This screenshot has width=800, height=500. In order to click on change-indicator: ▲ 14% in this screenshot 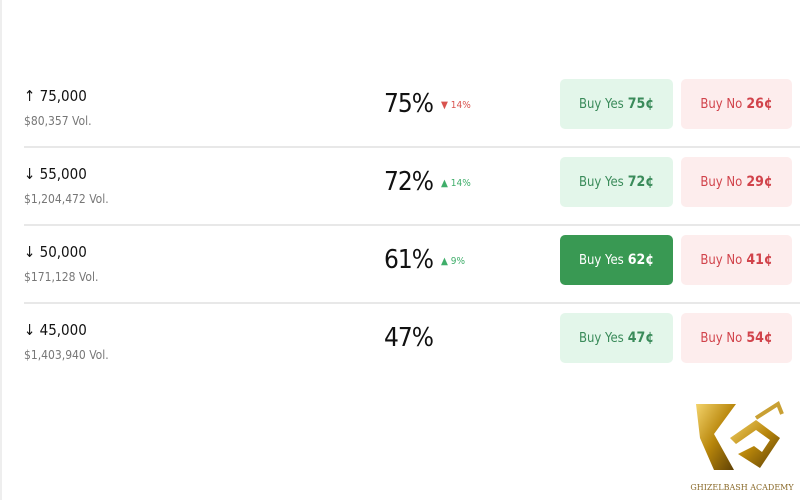, I will do `click(456, 183)`.